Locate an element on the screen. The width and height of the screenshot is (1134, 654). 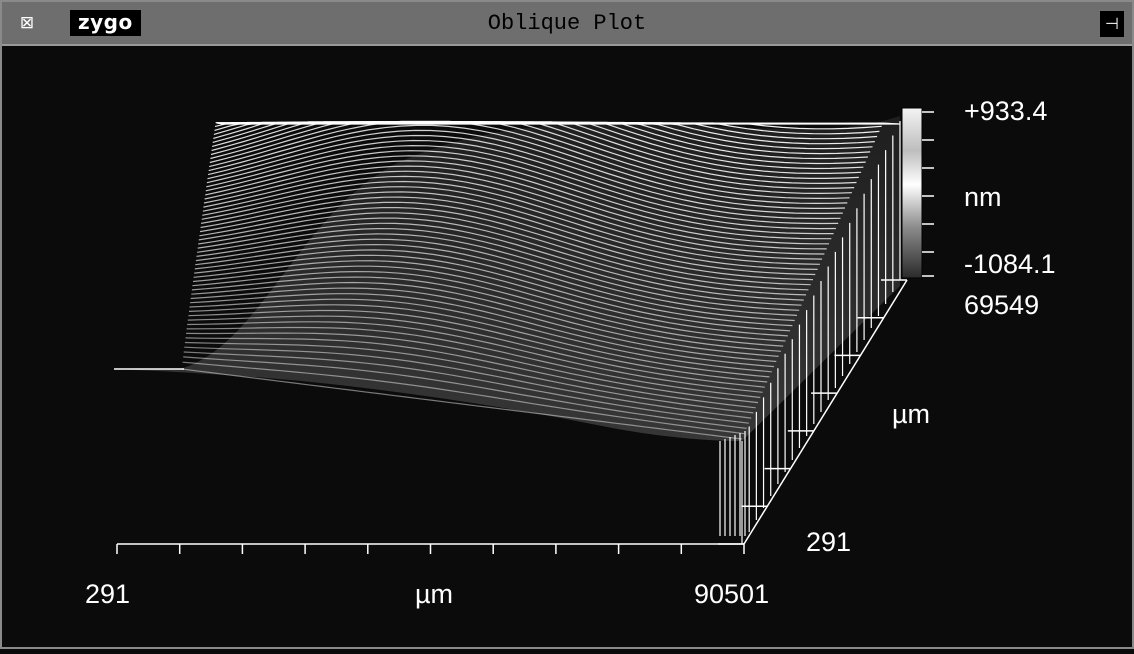
y-axis-unit-label: µm is located at coordinates (911, 414).